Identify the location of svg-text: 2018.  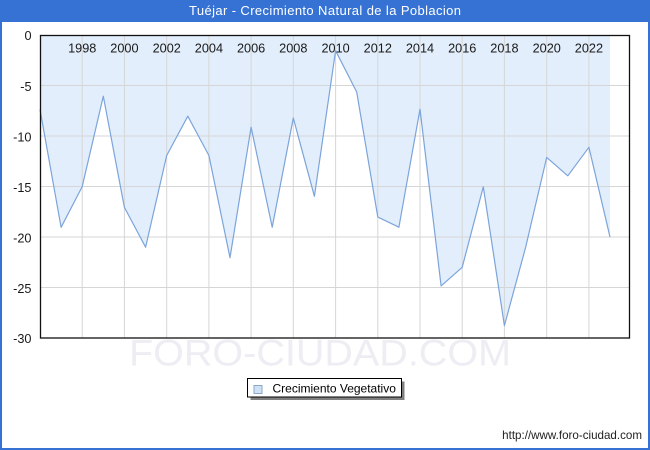
(504, 49).